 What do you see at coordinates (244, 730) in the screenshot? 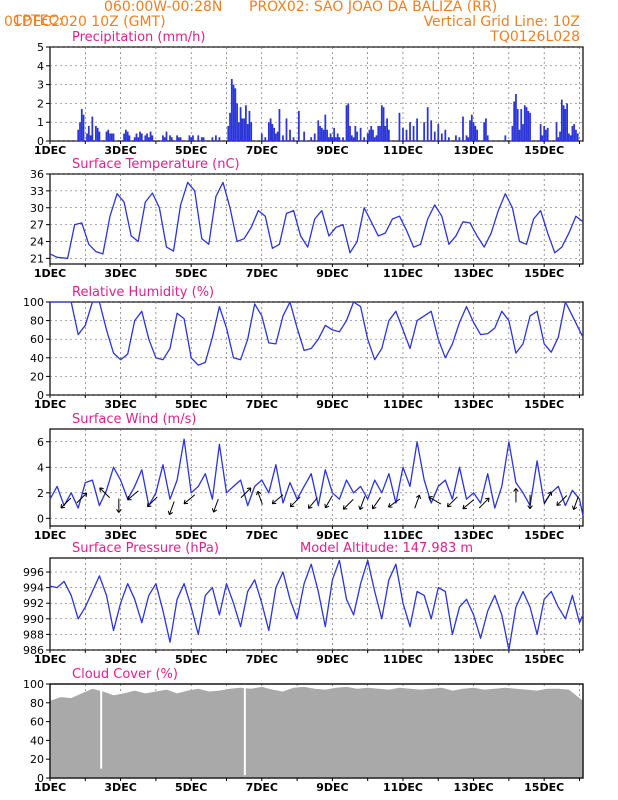
I see `cloud-cover-gap` at bounding box center [244, 730].